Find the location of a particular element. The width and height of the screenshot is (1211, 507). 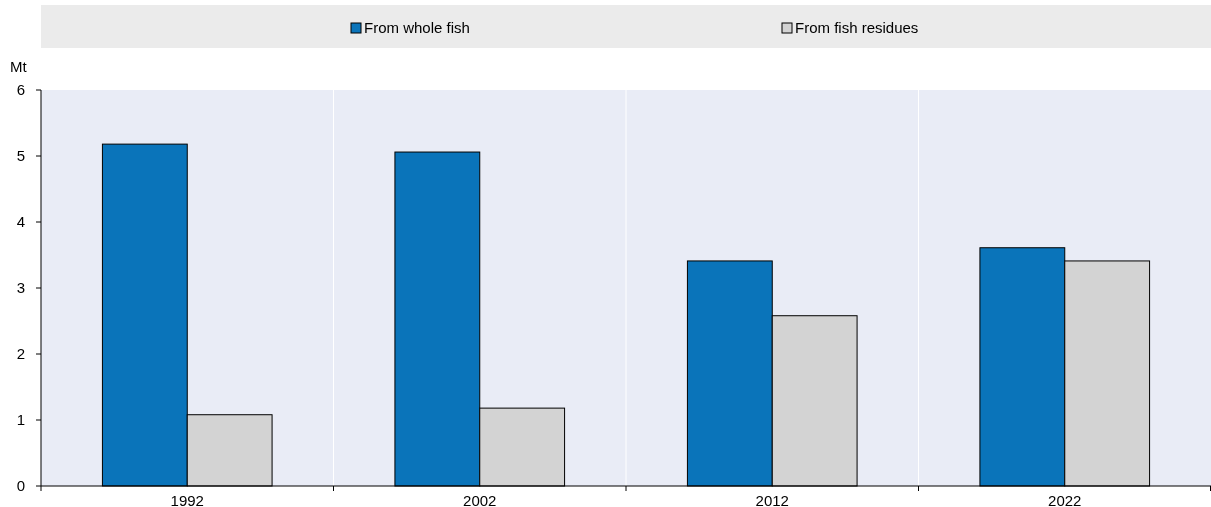

legend-label: From fish residues is located at coordinates (857, 27).